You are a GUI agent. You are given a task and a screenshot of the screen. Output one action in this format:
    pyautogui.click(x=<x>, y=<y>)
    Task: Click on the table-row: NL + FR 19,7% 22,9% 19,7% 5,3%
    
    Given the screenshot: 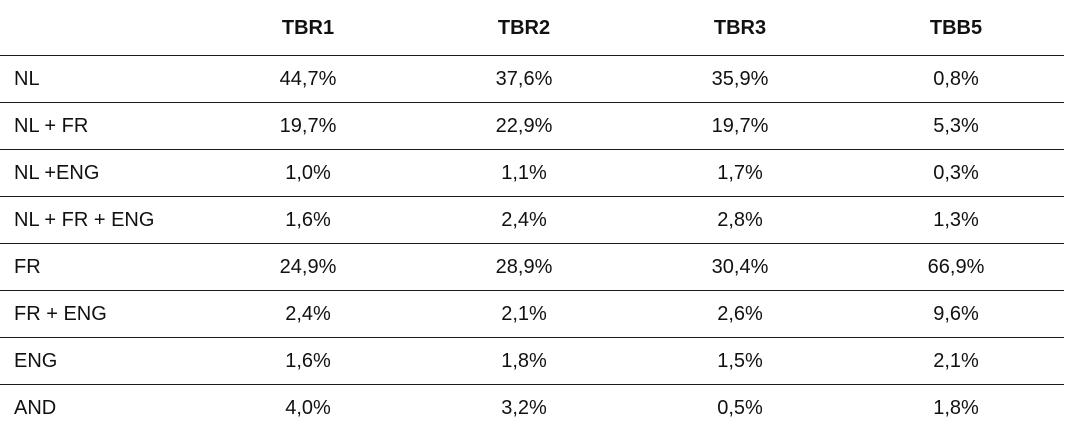 What is the action you would take?
    pyautogui.click(x=532, y=126)
    